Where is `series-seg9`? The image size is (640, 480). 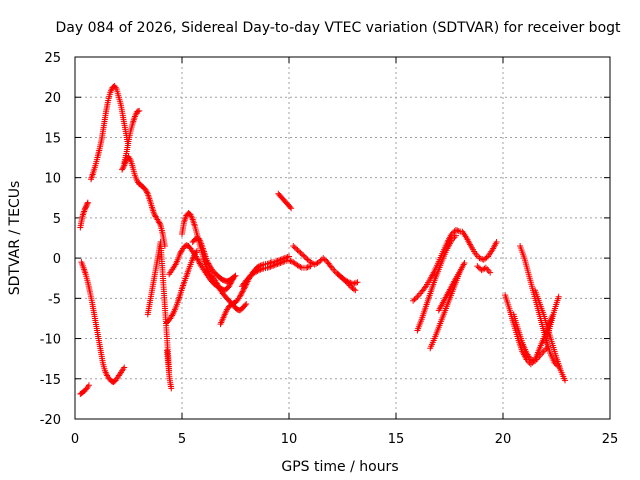 series-seg9 is located at coordinates (169, 369).